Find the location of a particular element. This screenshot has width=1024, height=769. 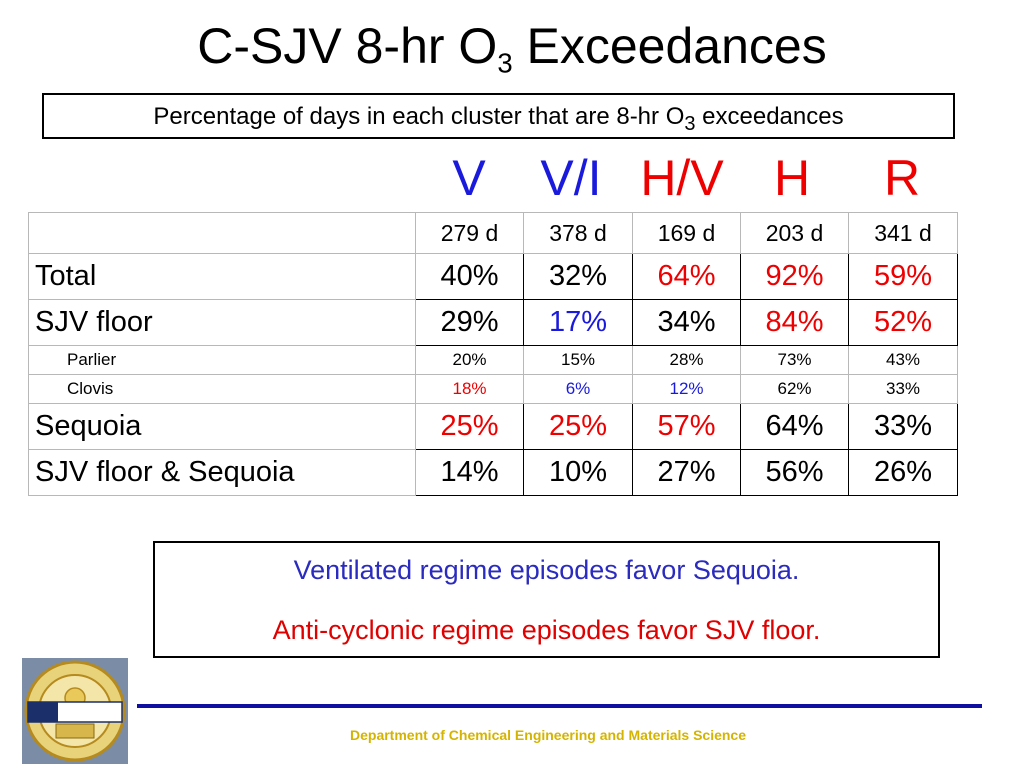

value-cell: 10% is located at coordinates (578, 472).